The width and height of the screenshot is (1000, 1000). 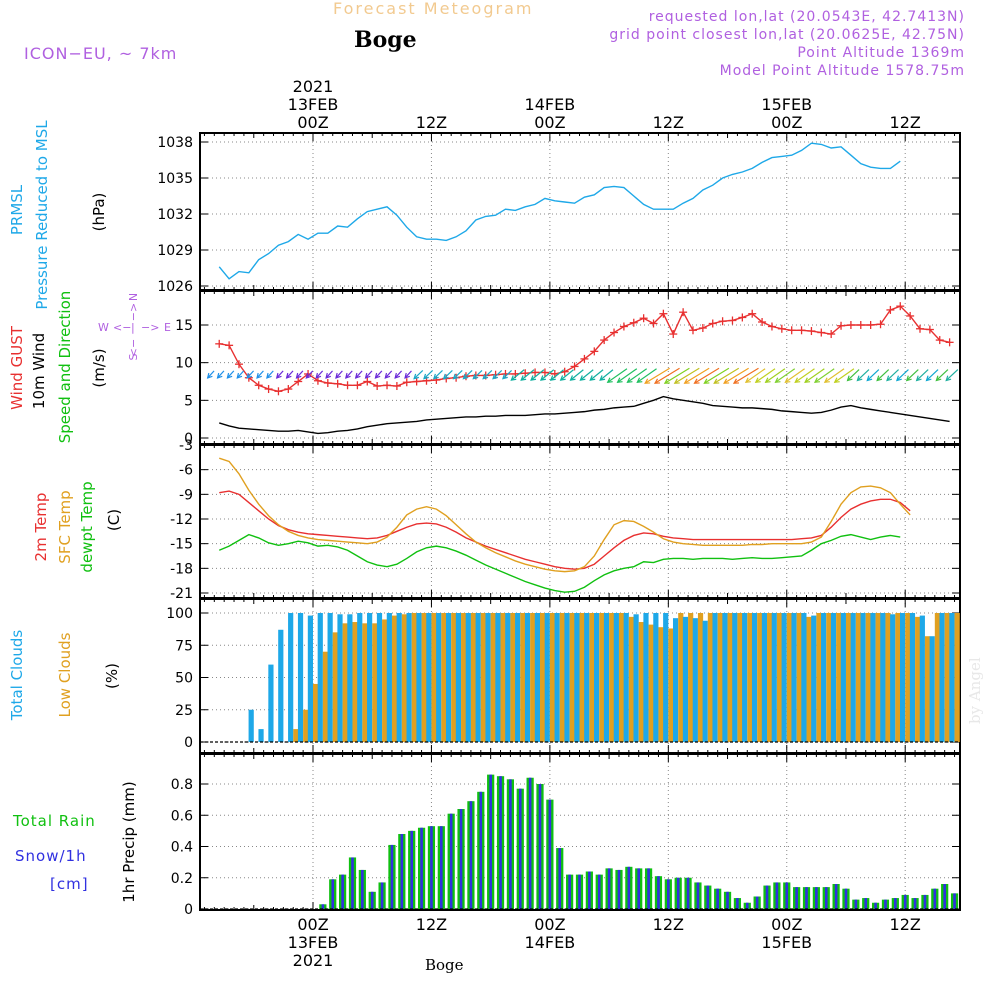 I want to click on pressure-label: PRMSL, so click(x=17, y=209).